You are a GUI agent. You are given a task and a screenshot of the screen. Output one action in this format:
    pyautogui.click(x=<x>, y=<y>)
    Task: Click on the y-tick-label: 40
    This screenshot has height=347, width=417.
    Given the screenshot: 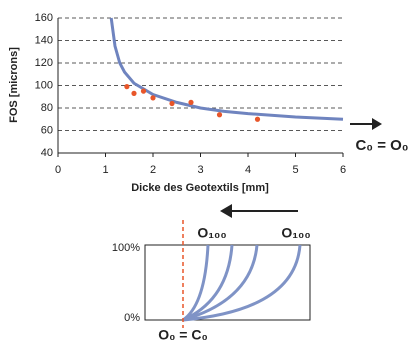 What is the action you would take?
    pyautogui.click(x=47, y=153)
    